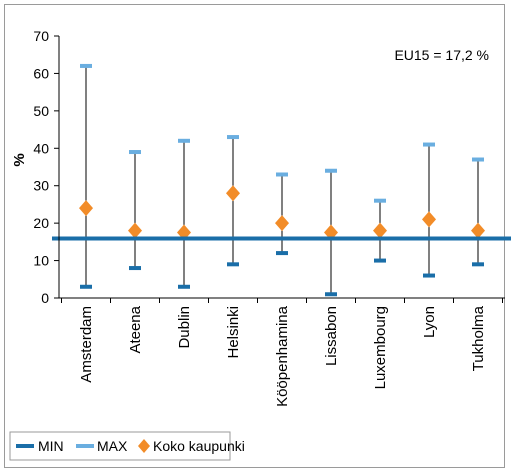 This screenshot has height=476, width=511. I want to click on legend-city-swatch, so click(144, 446).